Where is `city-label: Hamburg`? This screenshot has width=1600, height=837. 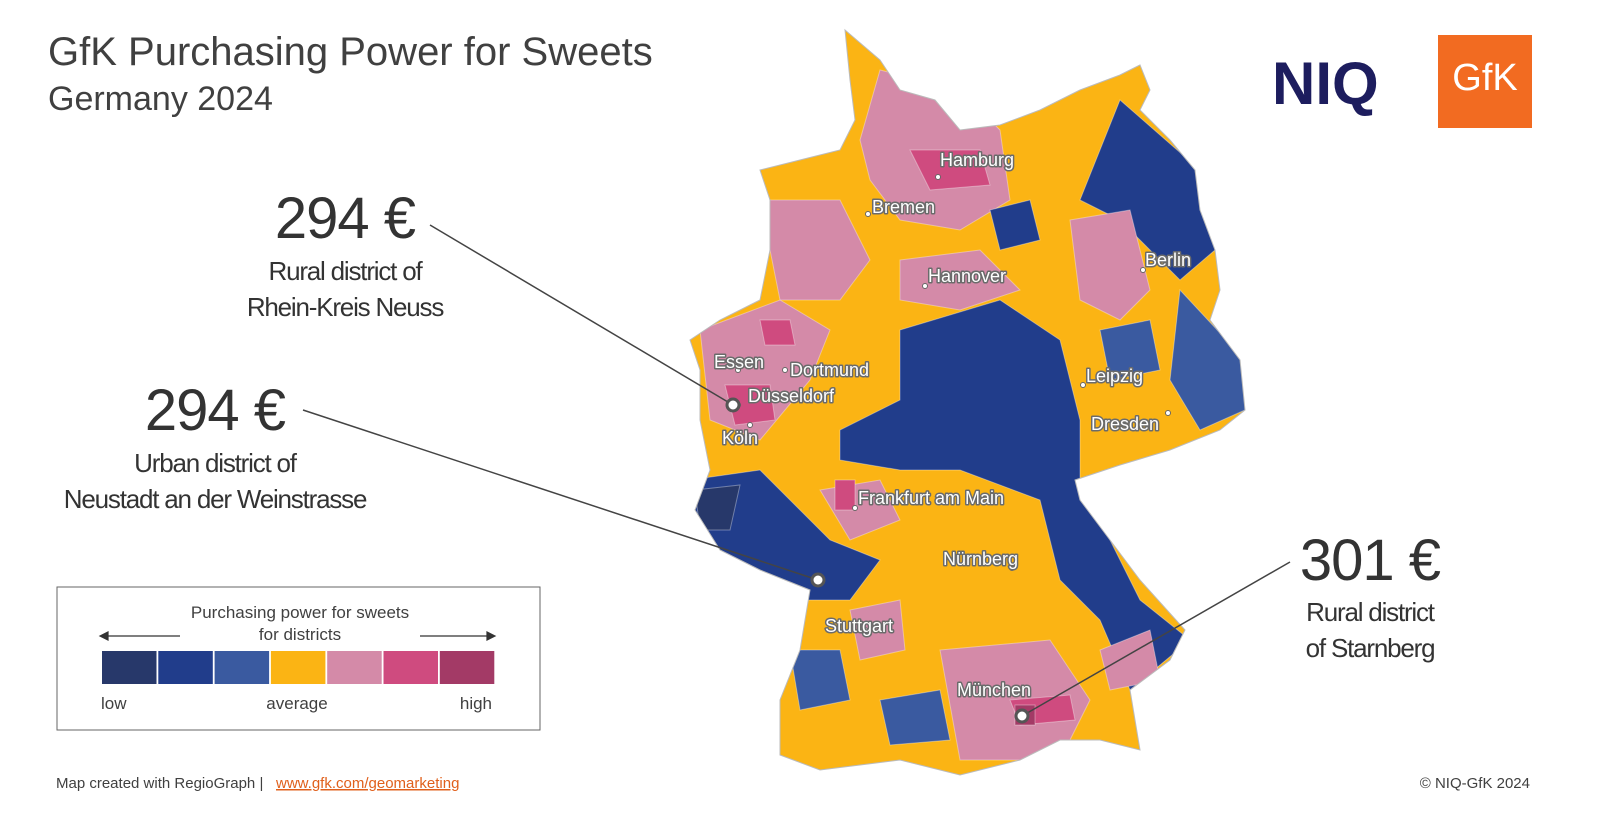
city-label: Hamburg is located at coordinates (977, 160).